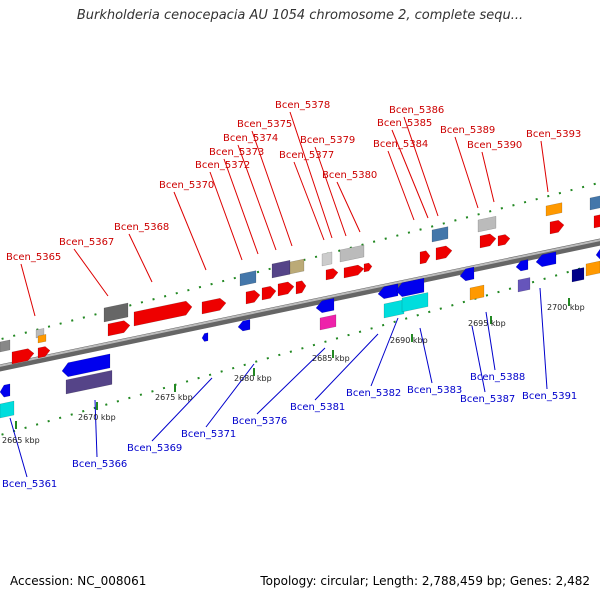  What do you see at coordinates (264, 124) in the screenshot?
I see `gene-label-forward: Bcen_5375` at bounding box center [264, 124].